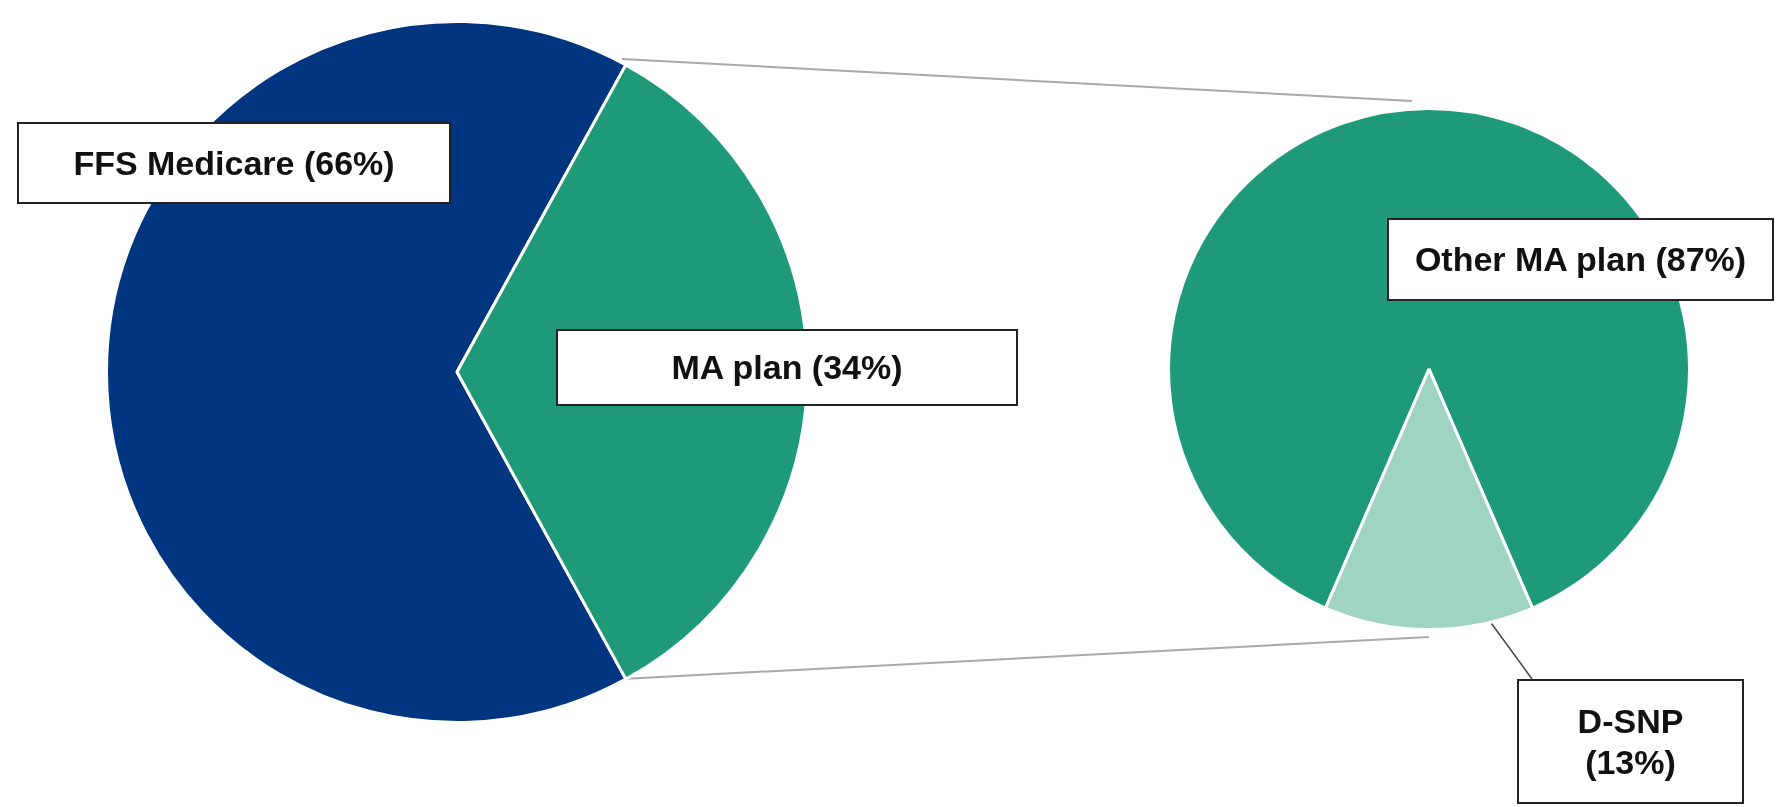 The image size is (1783, 807). I want to click on slice-label: D-SNP (13%), so click(1630, 741).